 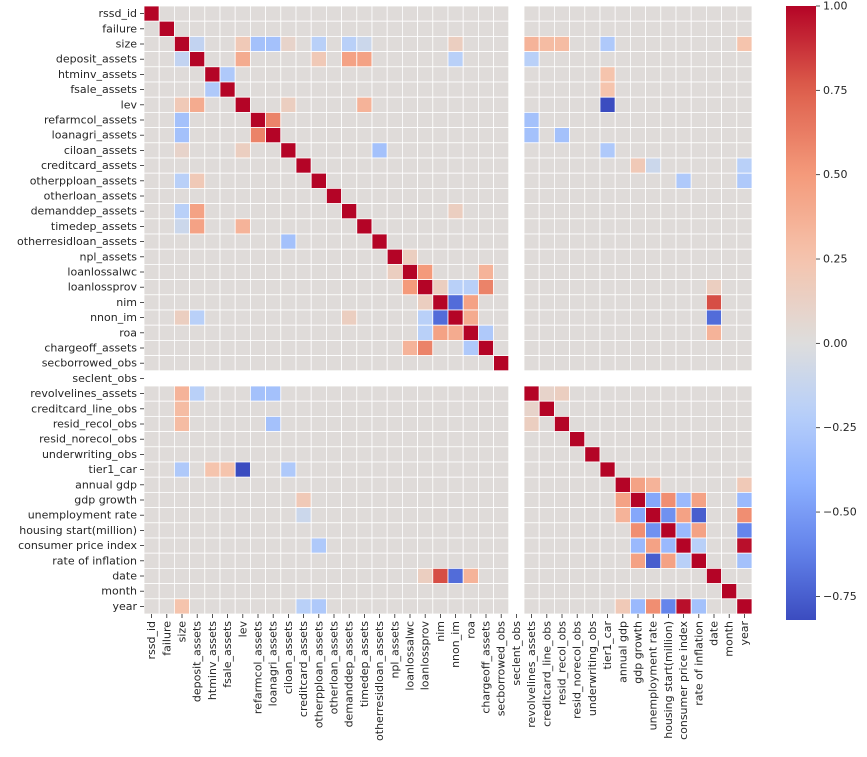 I want to click on y-tick-label: timedep_assets, so click(x=94, y=226).